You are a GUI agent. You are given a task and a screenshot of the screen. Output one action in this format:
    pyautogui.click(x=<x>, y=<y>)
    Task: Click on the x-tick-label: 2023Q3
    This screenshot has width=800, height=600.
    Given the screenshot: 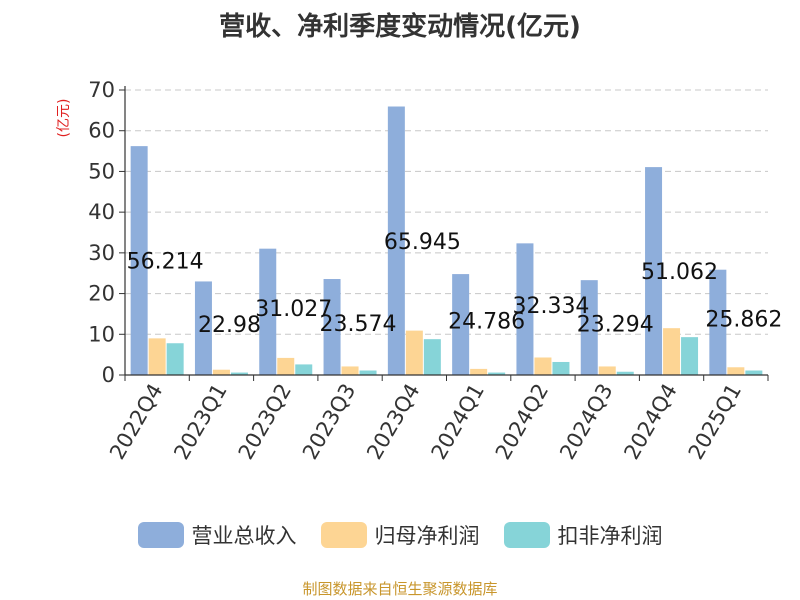 What is the action you would take?
    pyautogui.click(x=329, y=422)
    